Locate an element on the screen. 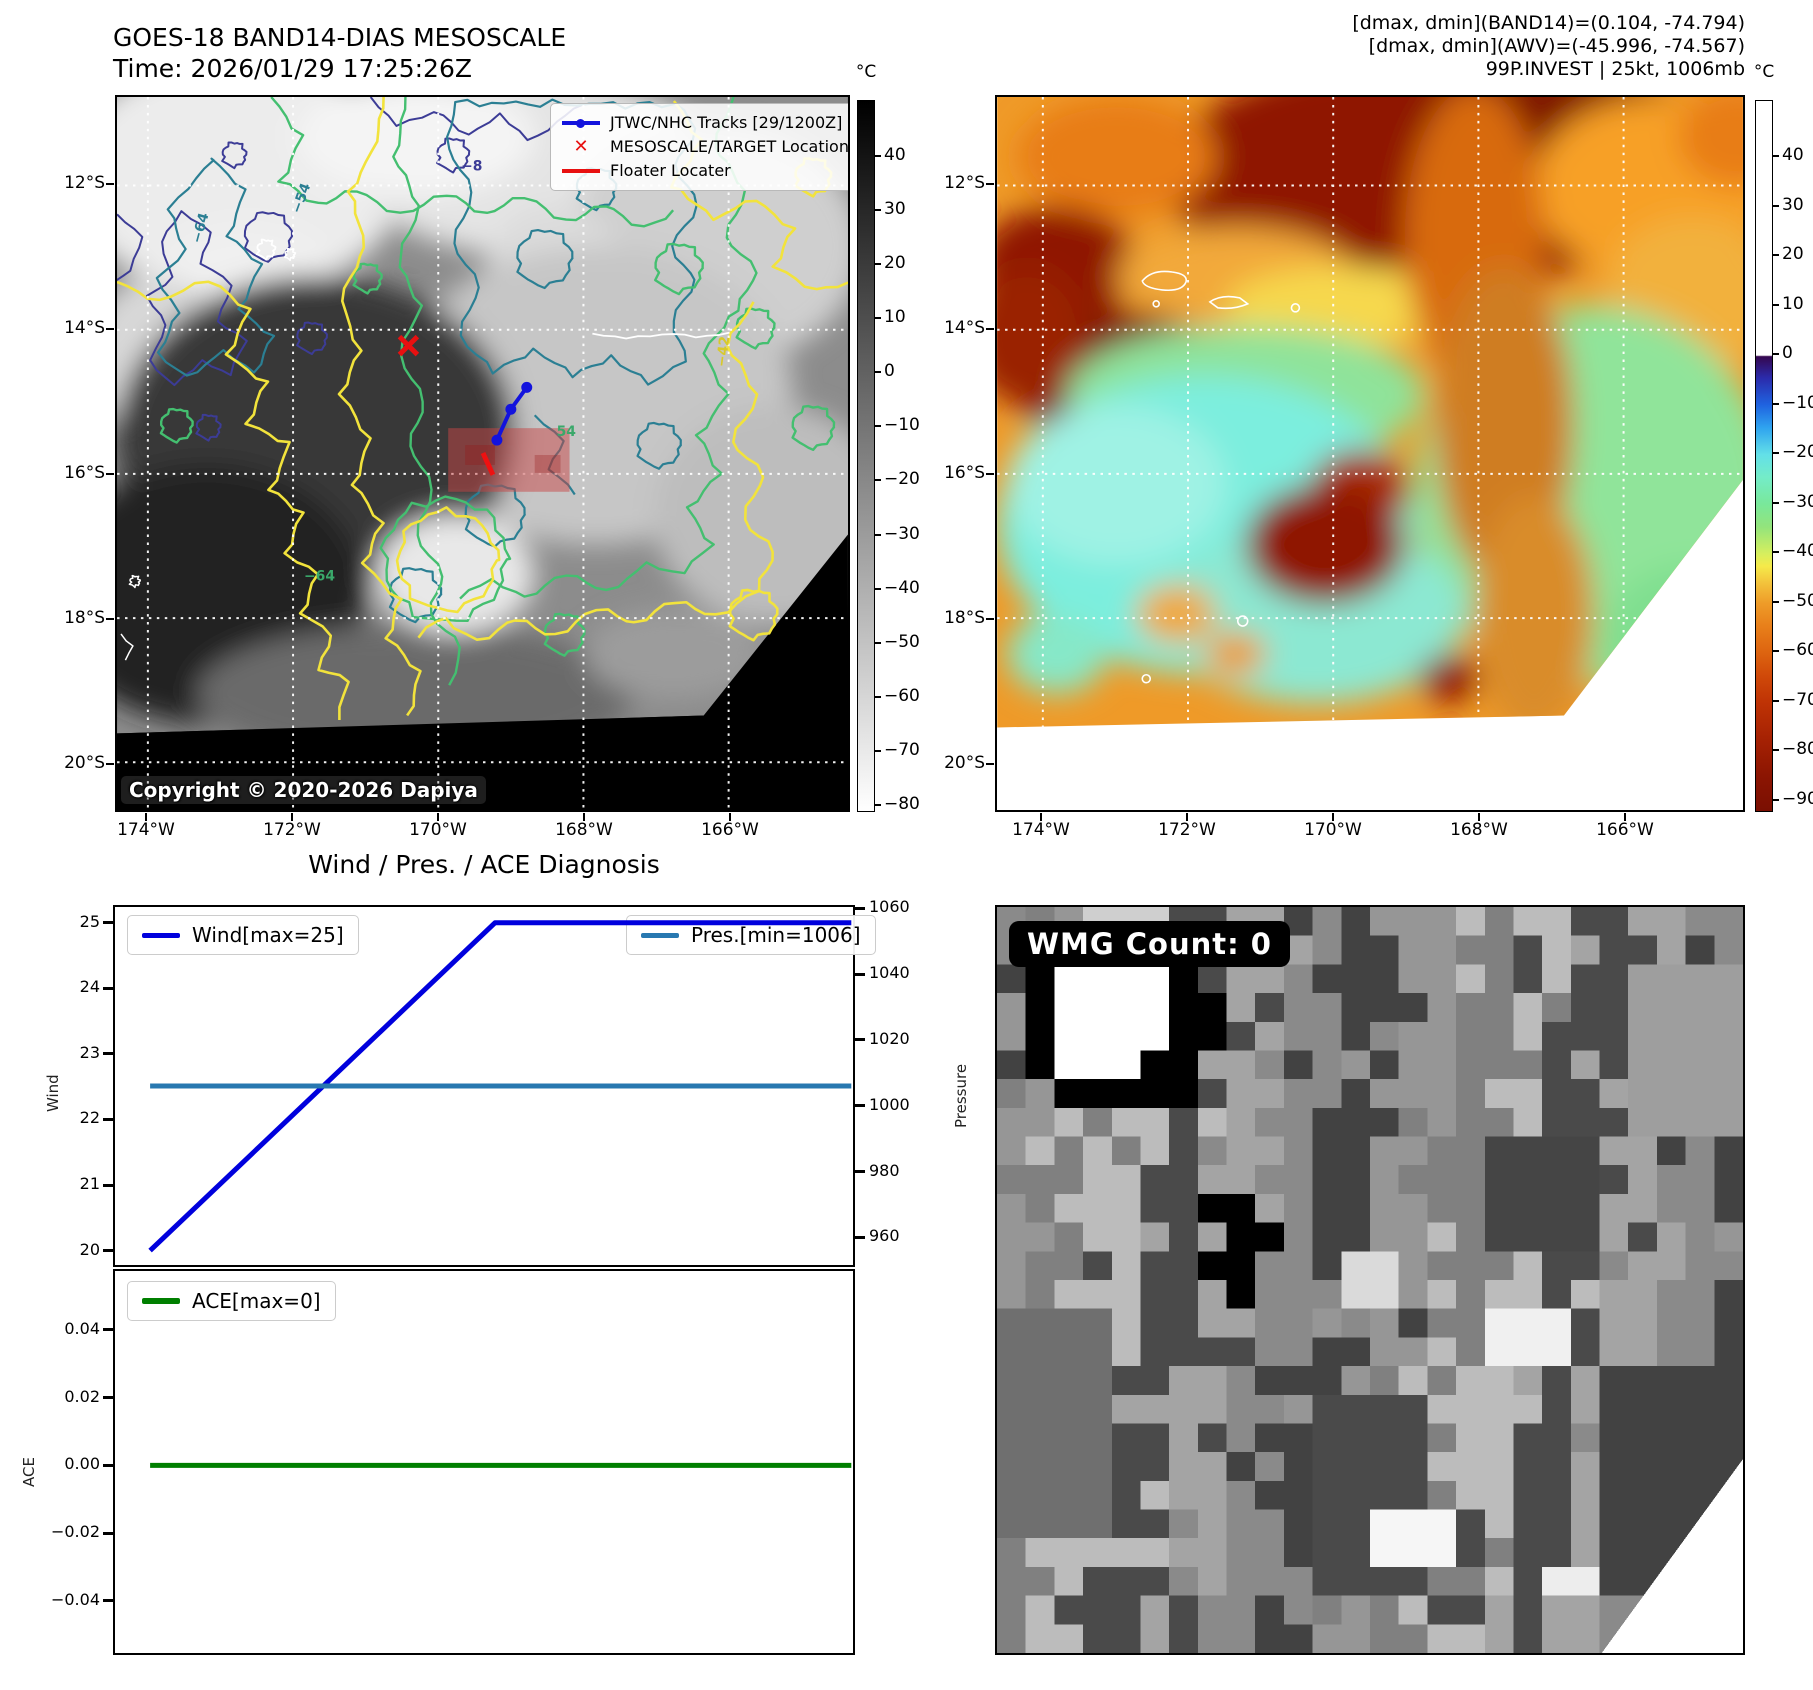 The image size is (1813, 1690). y-tick-label: 14°S is located at coordinates (964, 328).